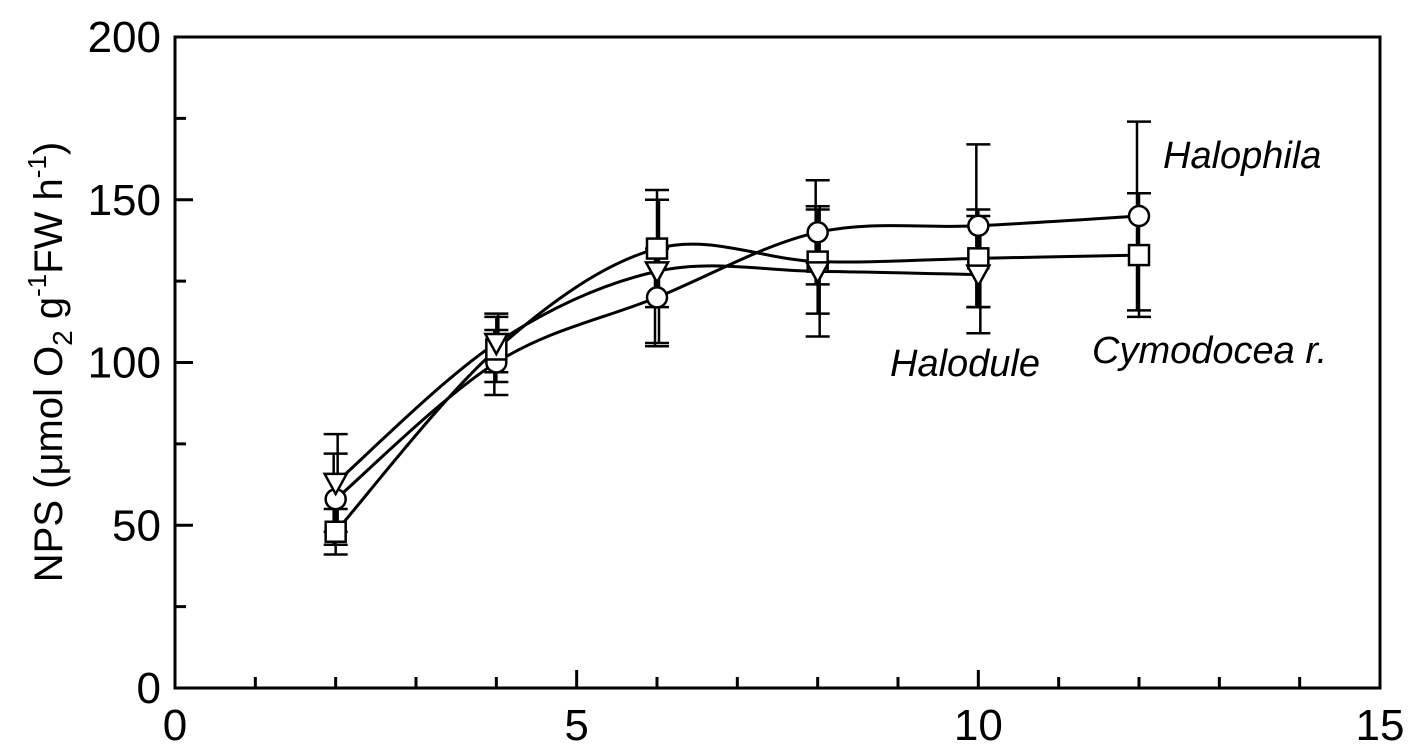 The image size is (1418, 756). I want to click on annotation-halophila: Halophila, so click(1242, 156).